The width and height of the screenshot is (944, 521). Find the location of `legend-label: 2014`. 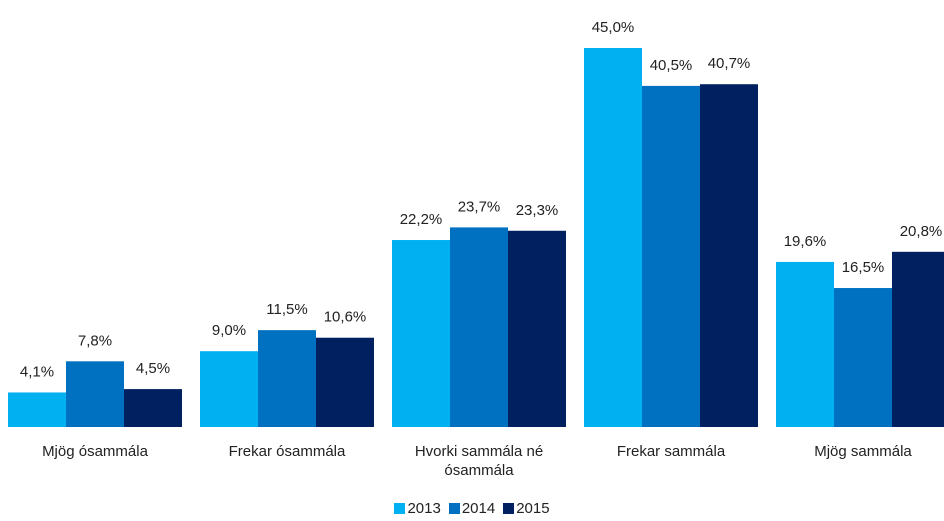

legend-label: 2014 is located at coordinates (478, 508).